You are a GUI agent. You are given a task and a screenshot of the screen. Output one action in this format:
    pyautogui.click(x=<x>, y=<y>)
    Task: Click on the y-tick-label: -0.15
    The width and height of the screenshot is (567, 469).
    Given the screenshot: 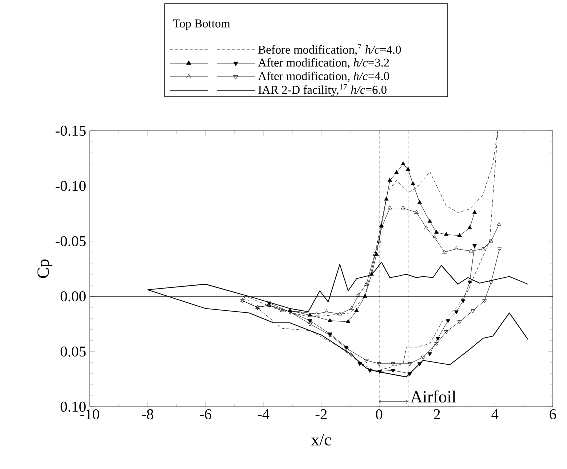 What is the action you would take?
    pyautogui.click(x=71, y=131)
    